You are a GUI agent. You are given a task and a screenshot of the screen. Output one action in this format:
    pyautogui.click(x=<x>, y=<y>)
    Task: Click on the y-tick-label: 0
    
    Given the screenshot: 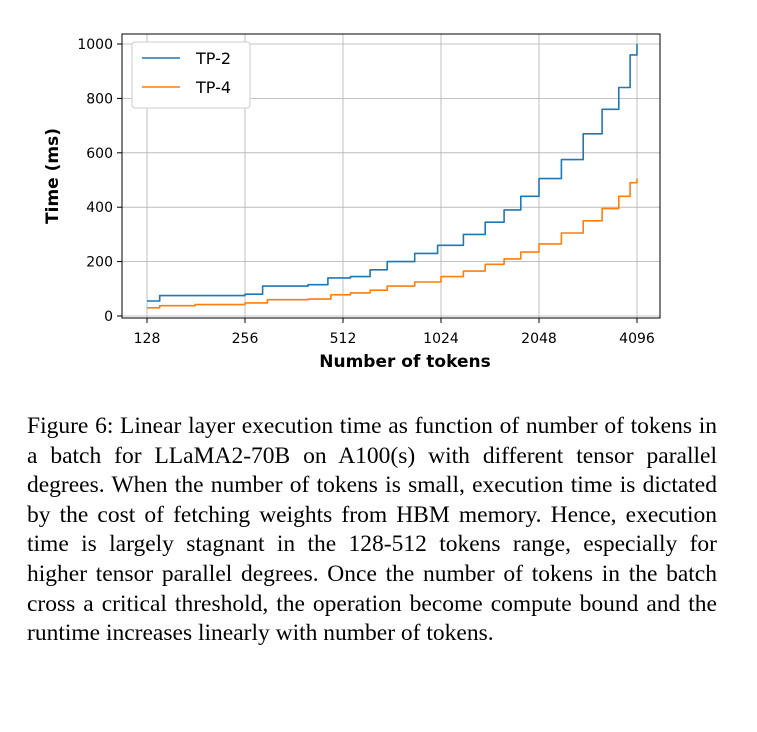 What is the action you would take?
    pyautogui.click(x=108, y=317)
    